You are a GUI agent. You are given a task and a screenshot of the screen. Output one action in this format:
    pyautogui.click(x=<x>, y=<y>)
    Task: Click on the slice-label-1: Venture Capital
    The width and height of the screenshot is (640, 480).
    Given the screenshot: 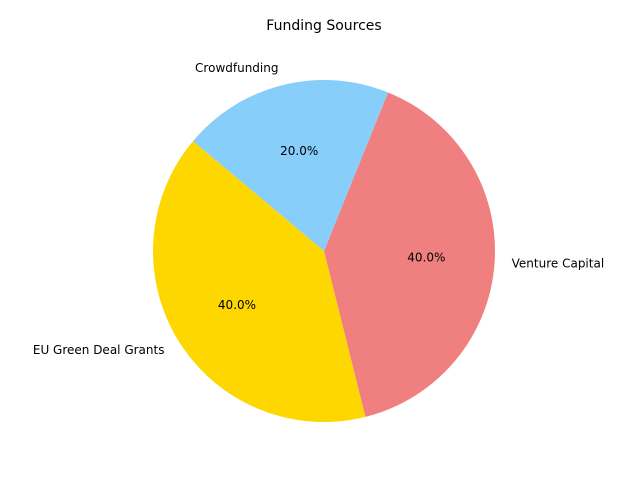 What is the action you would take?
    pyautogui.click(x=558, y=264)
    